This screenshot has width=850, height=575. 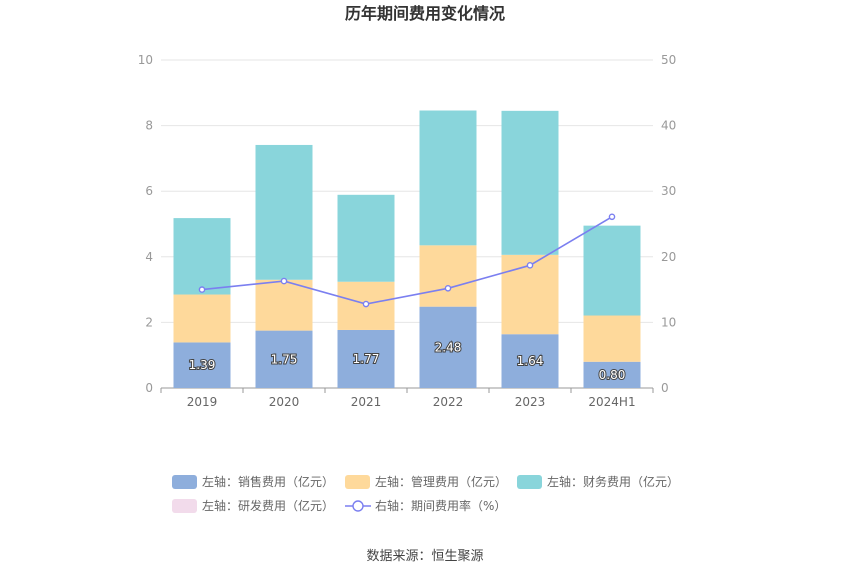 What do you see at coordinates (668, 191) in the screenshot?
I see `right-axis-tick-label: 30` at bounding box center [668, 191].